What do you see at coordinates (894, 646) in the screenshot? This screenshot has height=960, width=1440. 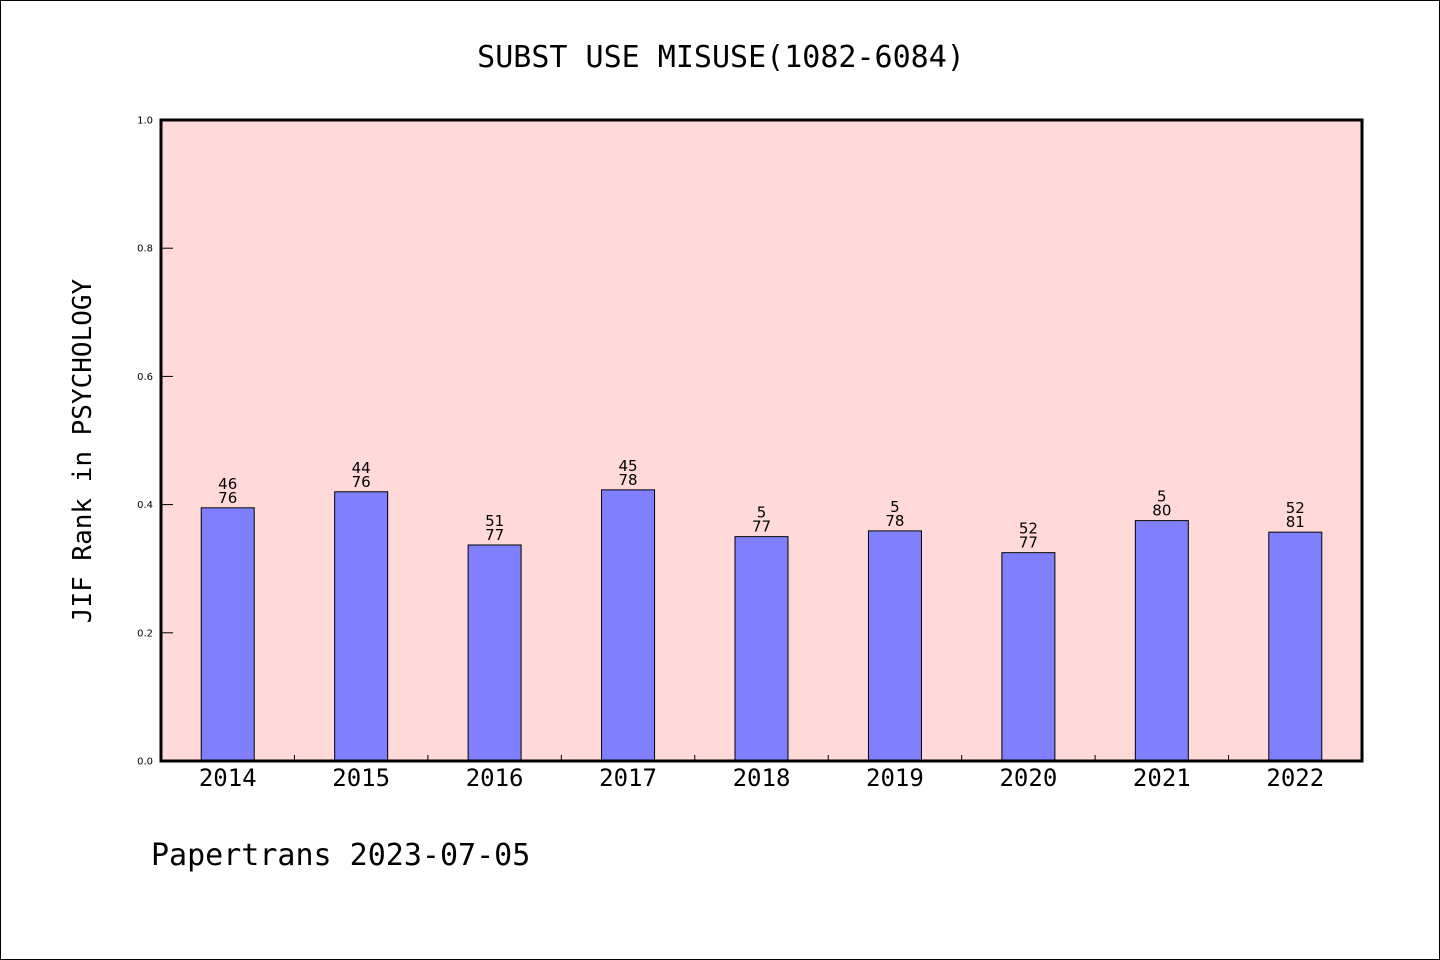 I see `bar-2019` at bounding box center [894, 646].